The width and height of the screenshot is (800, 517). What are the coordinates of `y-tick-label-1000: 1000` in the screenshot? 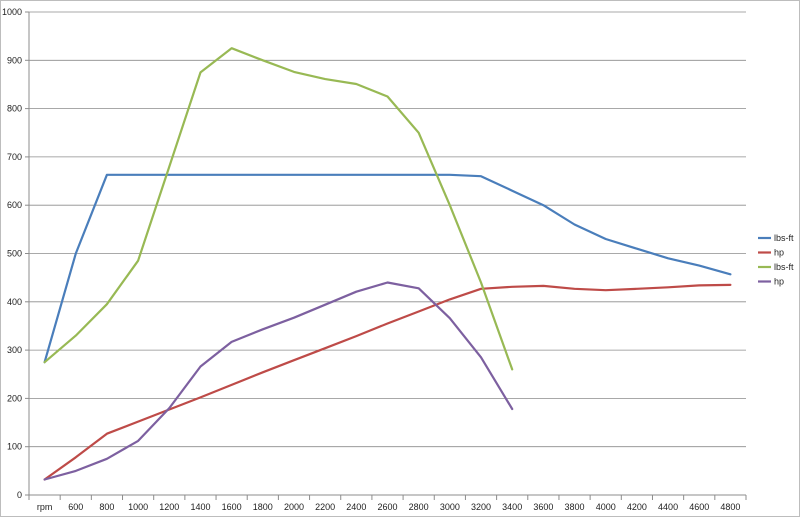 It's located at (12, 12).